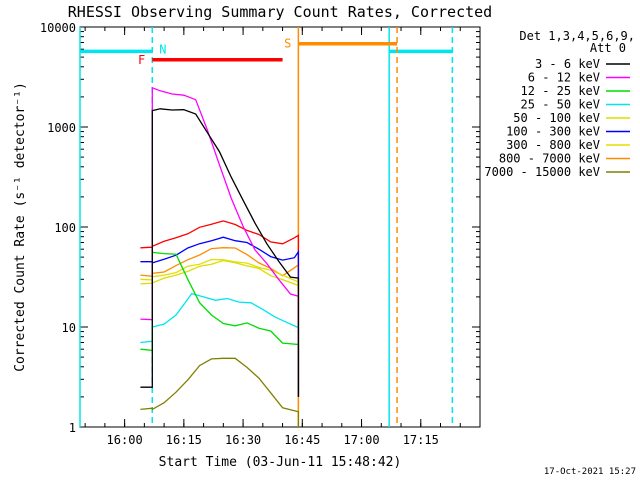 The image size is (640, 485). I want to click on y-tick-label: 100, so click(65, 228).